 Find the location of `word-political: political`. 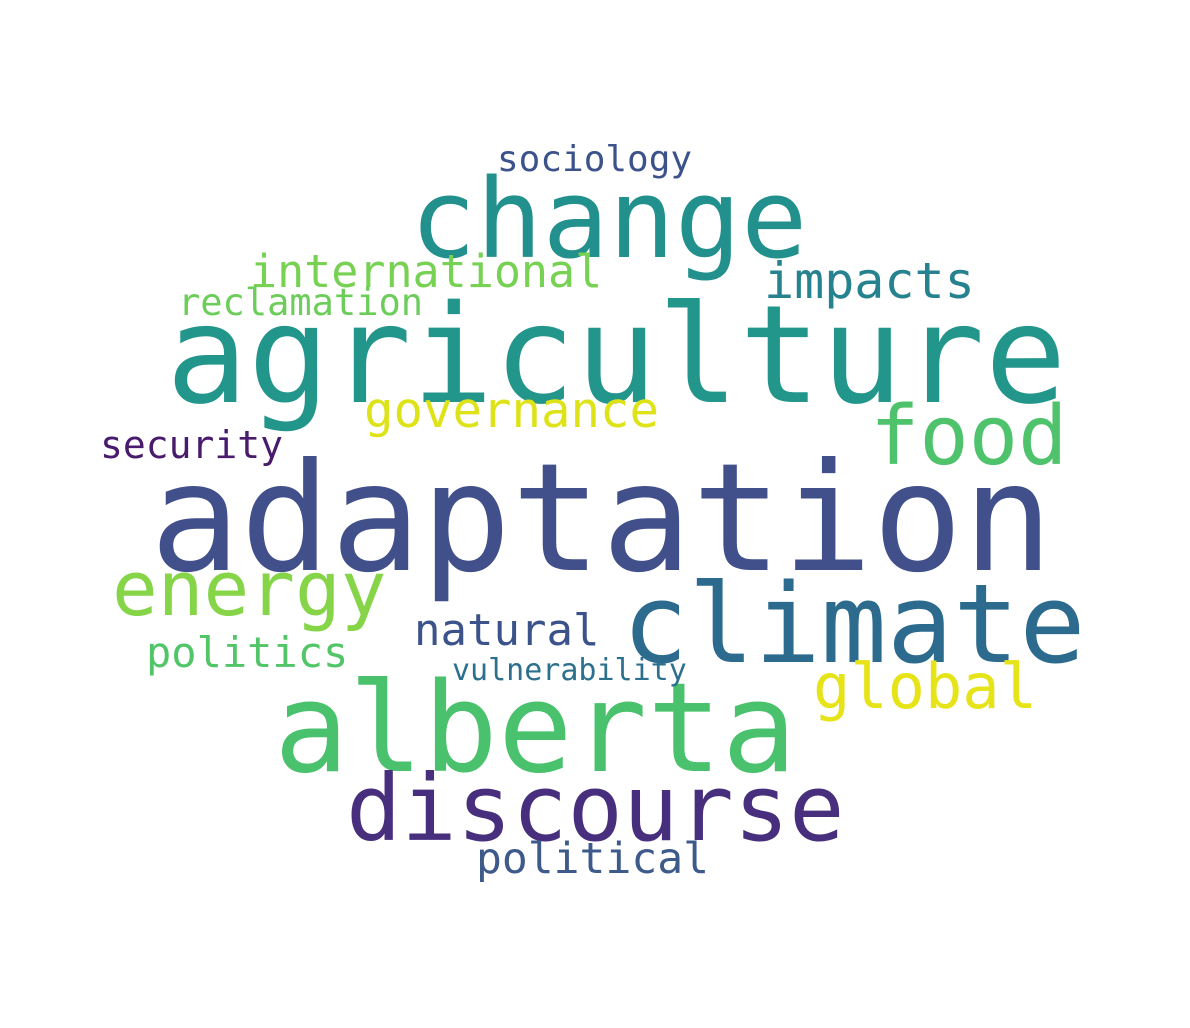

word-political: political is located at coordinates (592, 859).